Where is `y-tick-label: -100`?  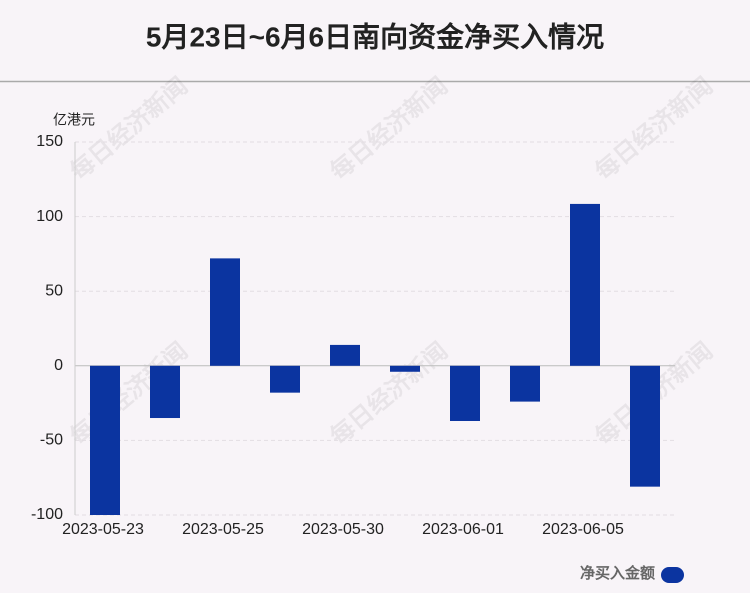
y-tick-label: -100 is located at coordinates (47, 514).